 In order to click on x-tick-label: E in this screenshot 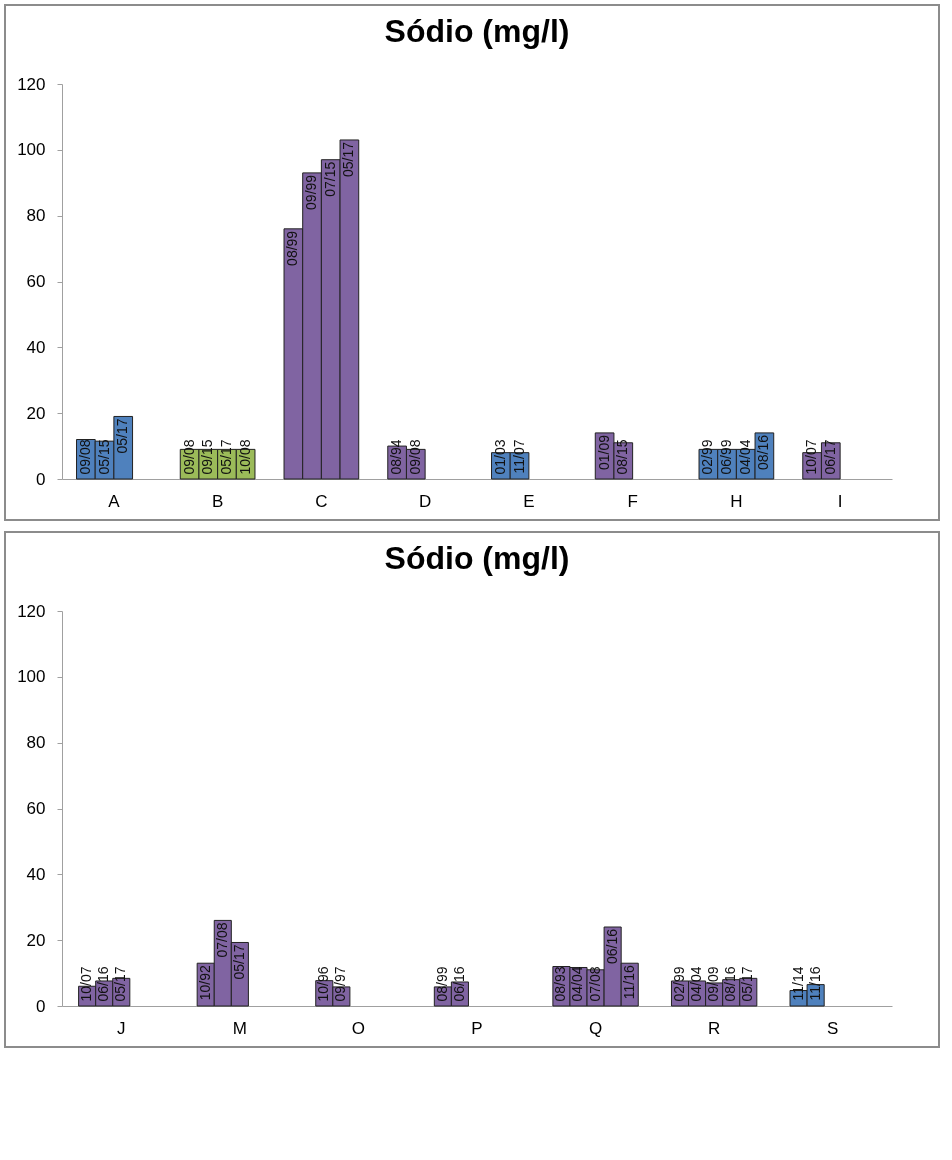, I will do `click(529, 501)`.